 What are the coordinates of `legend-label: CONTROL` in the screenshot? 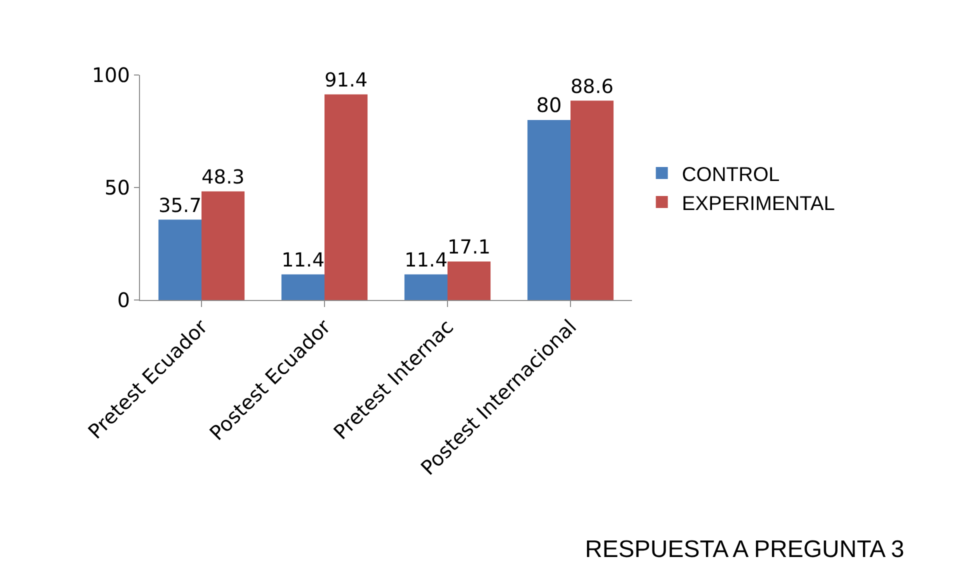 It's located at (731, 175).